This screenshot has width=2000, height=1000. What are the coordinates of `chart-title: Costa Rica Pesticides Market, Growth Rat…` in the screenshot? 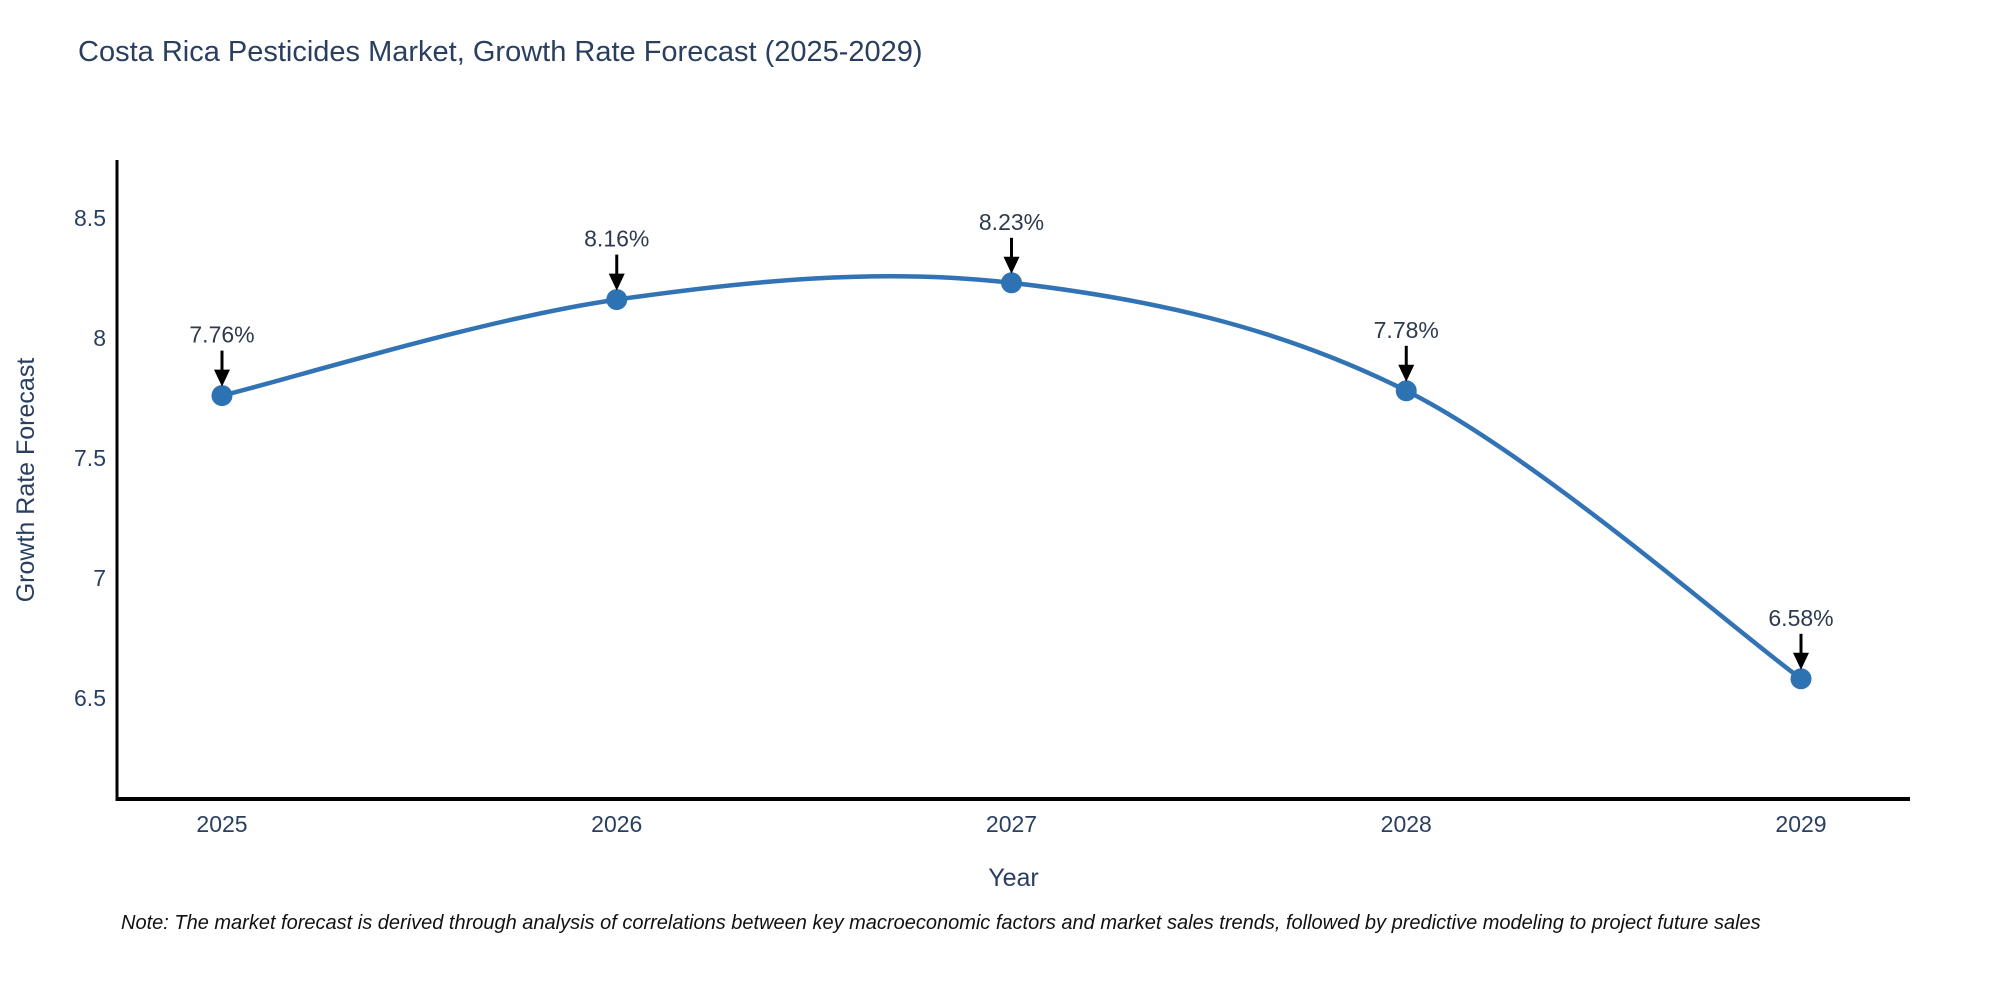 It's located at (500, 52).